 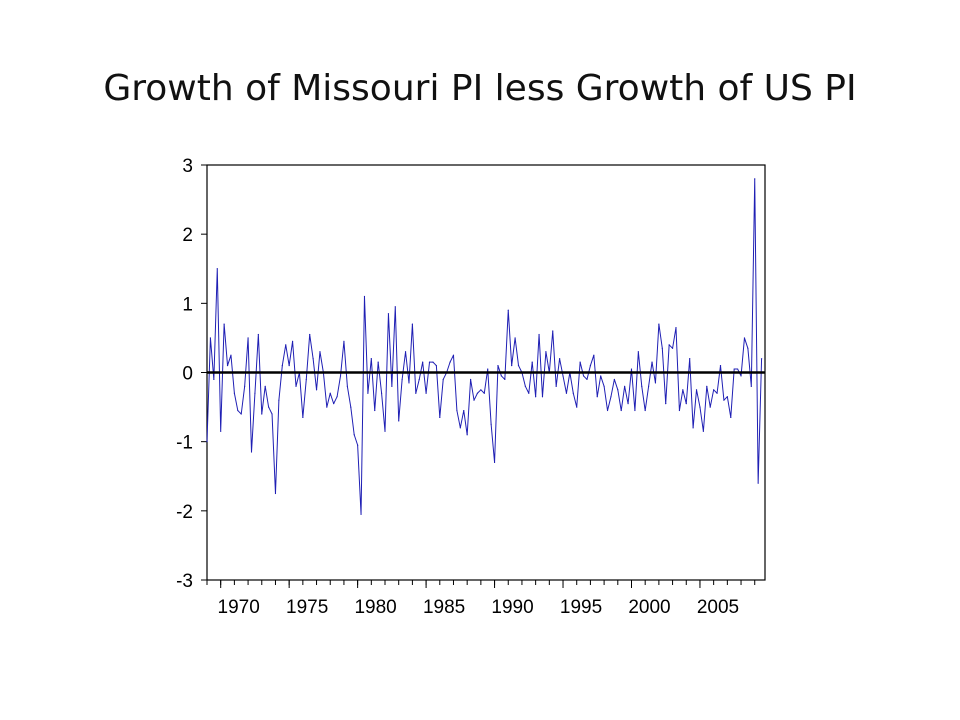 What do you see at coordinates (187, 304) in the screenshot?
I see `y-tick-label: 1` at bounding box center [187, 304].